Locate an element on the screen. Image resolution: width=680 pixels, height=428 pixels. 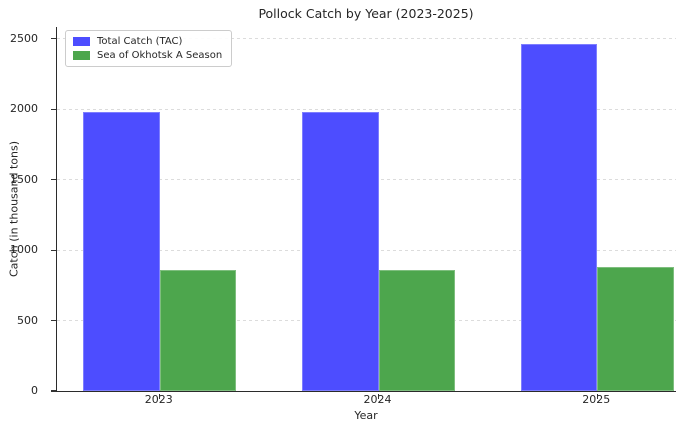
gridline-2000 is located at coordinates (366, 109).